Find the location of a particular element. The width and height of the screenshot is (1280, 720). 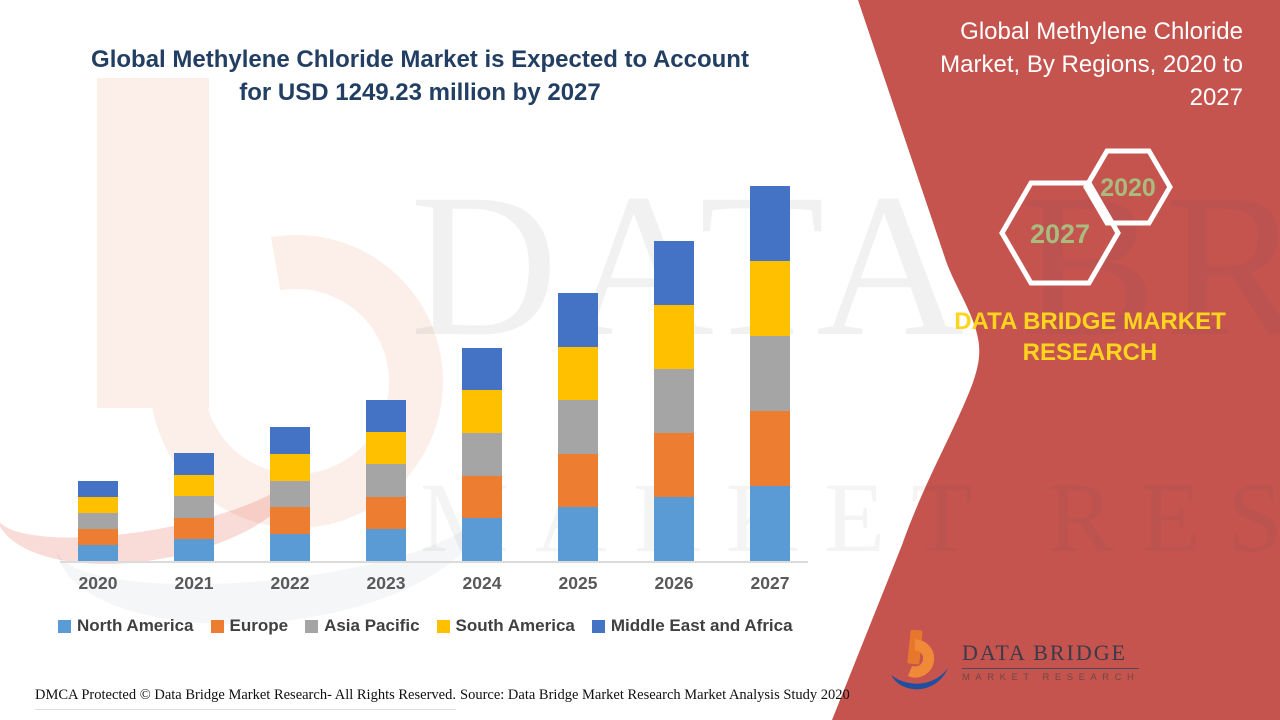

bar-2020 is located at coordinates (98, 521).